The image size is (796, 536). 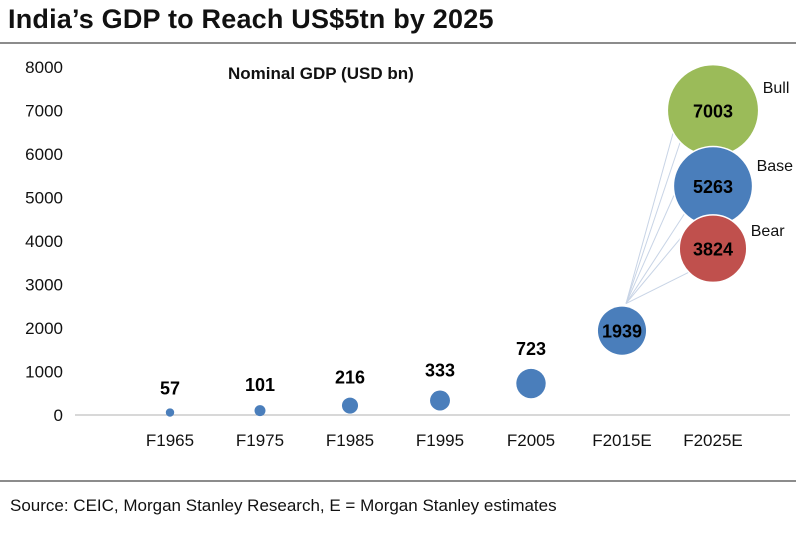 I want to click on plot-subtitle: Nominal GDP (USD bn), so click(x=321, y=73).